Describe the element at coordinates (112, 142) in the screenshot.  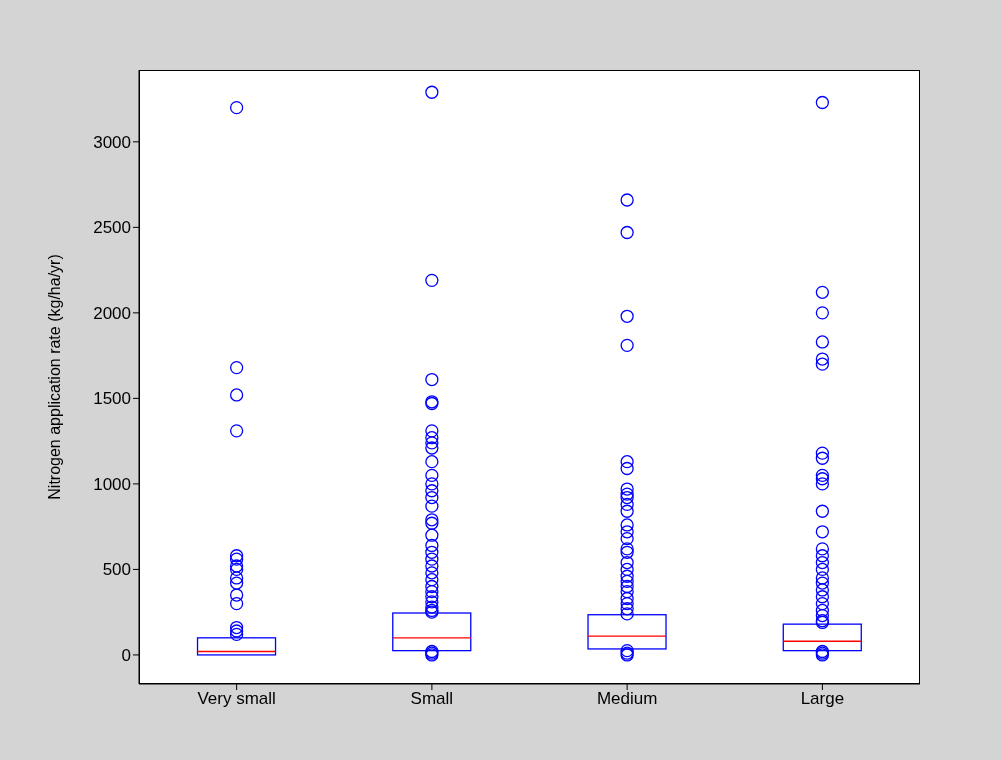
I see `y-tick-label: 3000` at that location.